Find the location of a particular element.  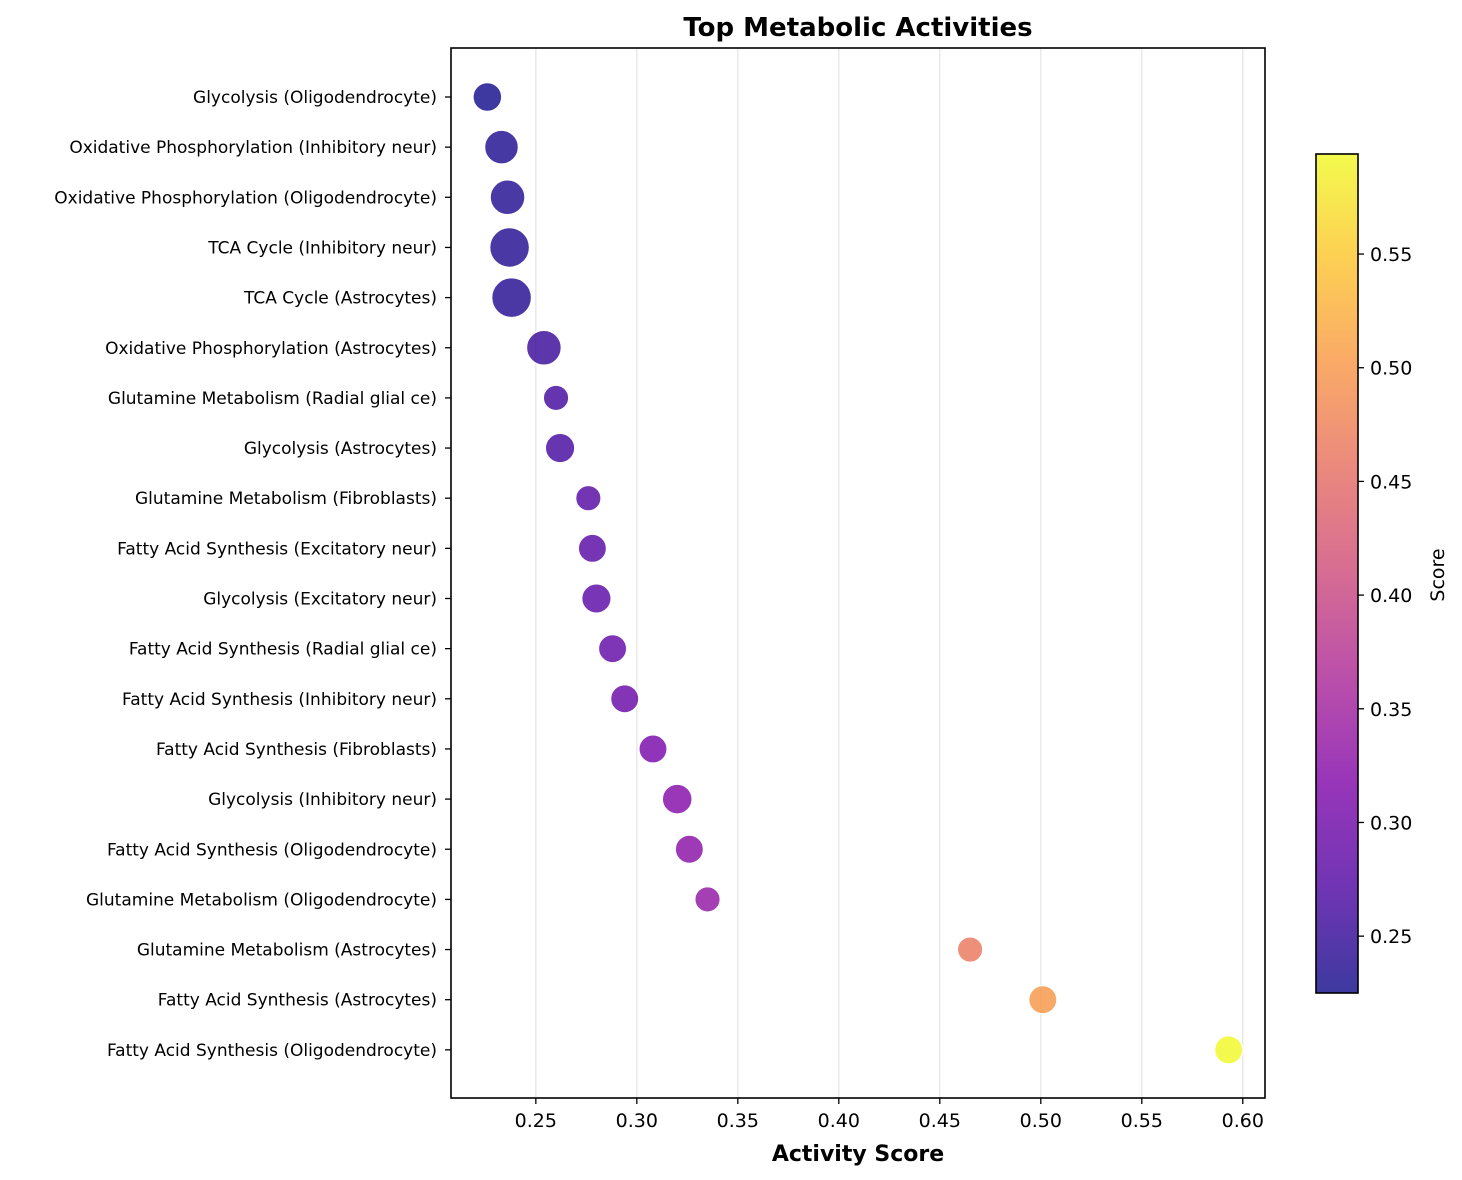

x-tick-label: 0.50 is located at coordinates (1041, 1121).